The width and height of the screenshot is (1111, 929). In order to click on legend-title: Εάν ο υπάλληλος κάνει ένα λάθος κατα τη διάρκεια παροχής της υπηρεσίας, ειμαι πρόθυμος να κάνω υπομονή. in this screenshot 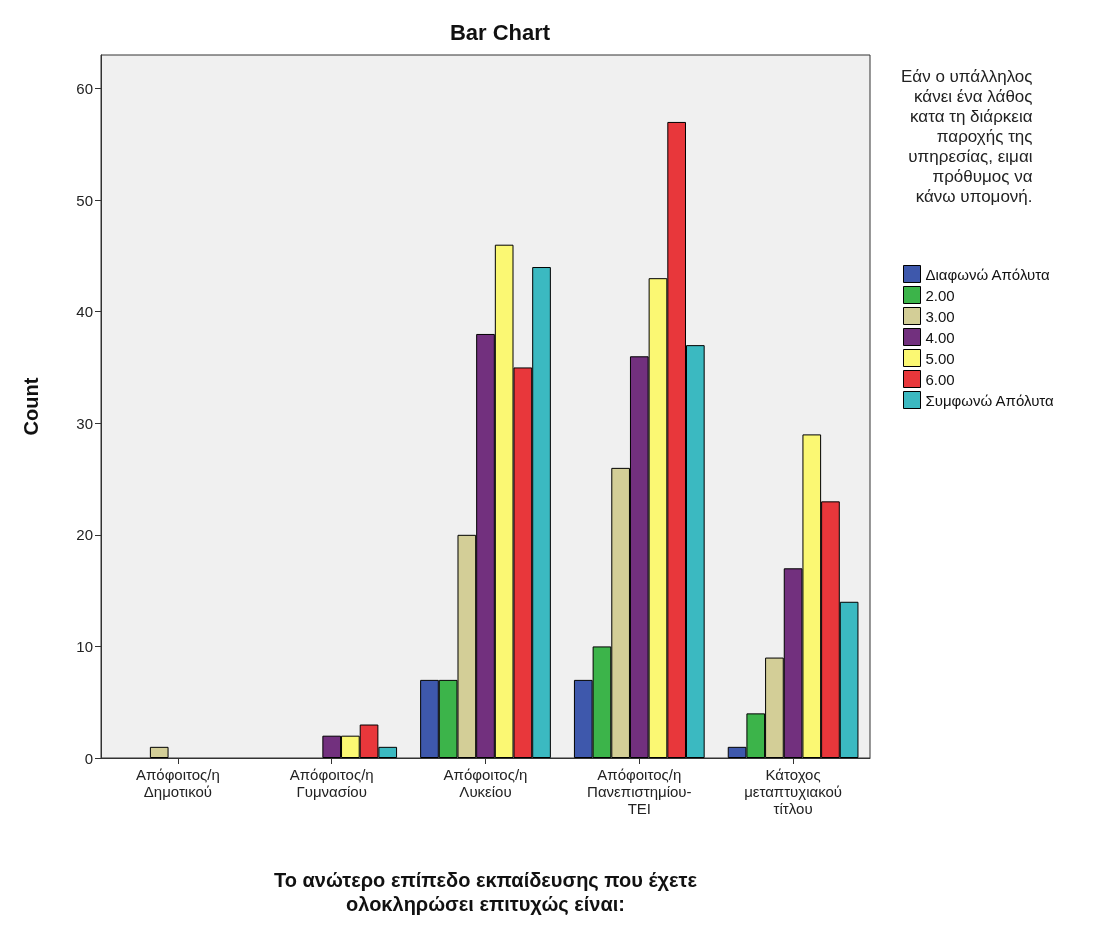, I will do `click(966, 136)`.